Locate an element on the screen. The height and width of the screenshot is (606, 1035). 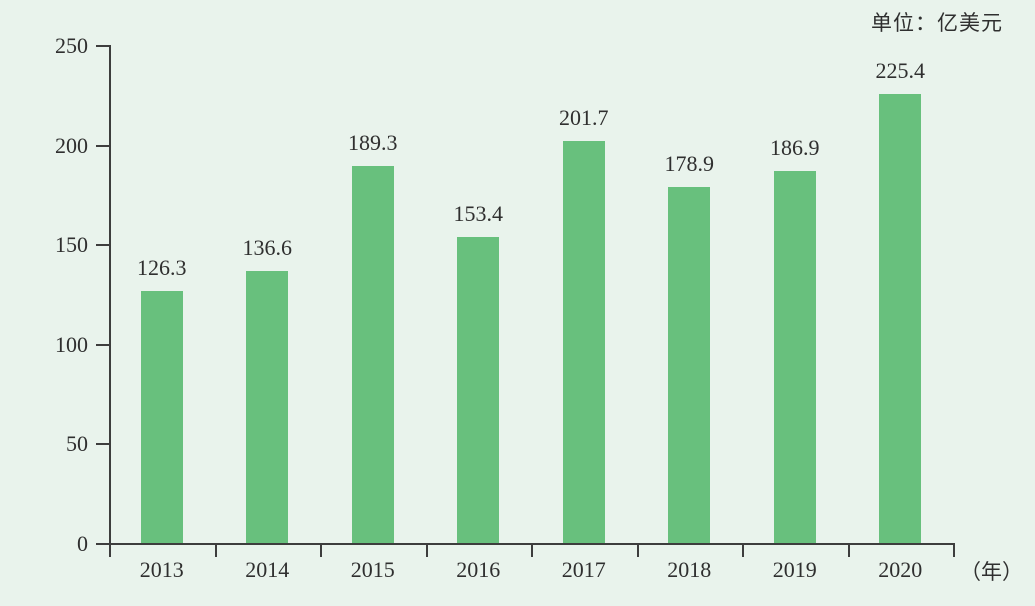
x-axis-category-label: 2019 is located at coordinates (794, 569).